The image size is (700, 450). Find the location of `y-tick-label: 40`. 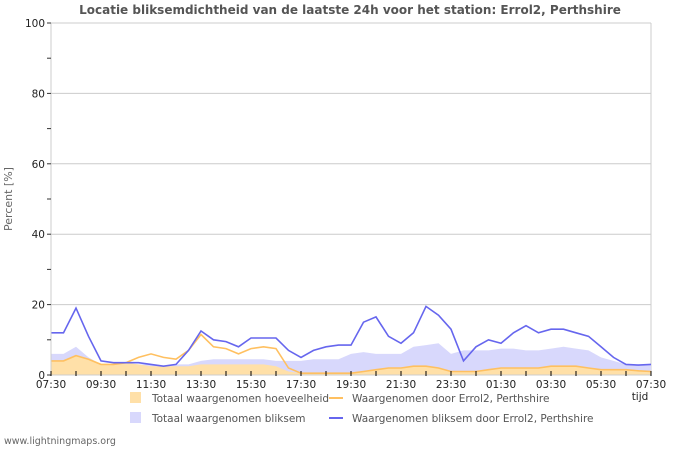

y-tick-label: 40 is located at coordinates (38, 235).